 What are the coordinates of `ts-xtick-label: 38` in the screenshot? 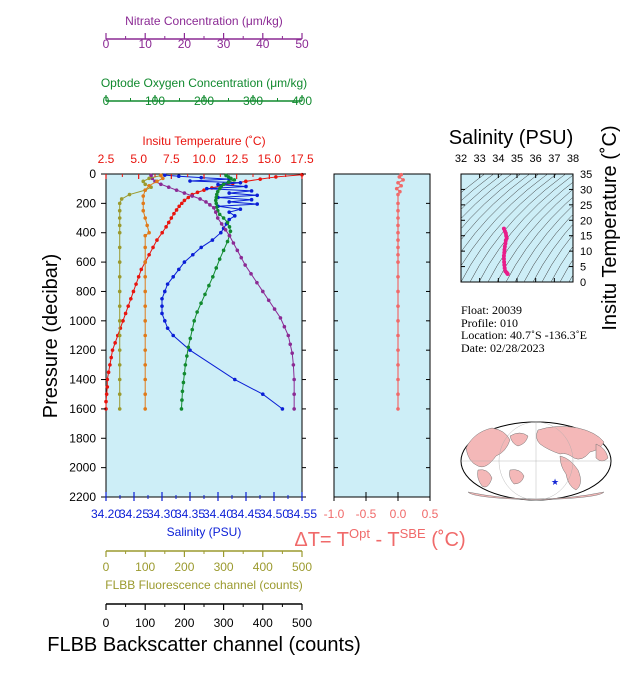 It's located at (573, 159).